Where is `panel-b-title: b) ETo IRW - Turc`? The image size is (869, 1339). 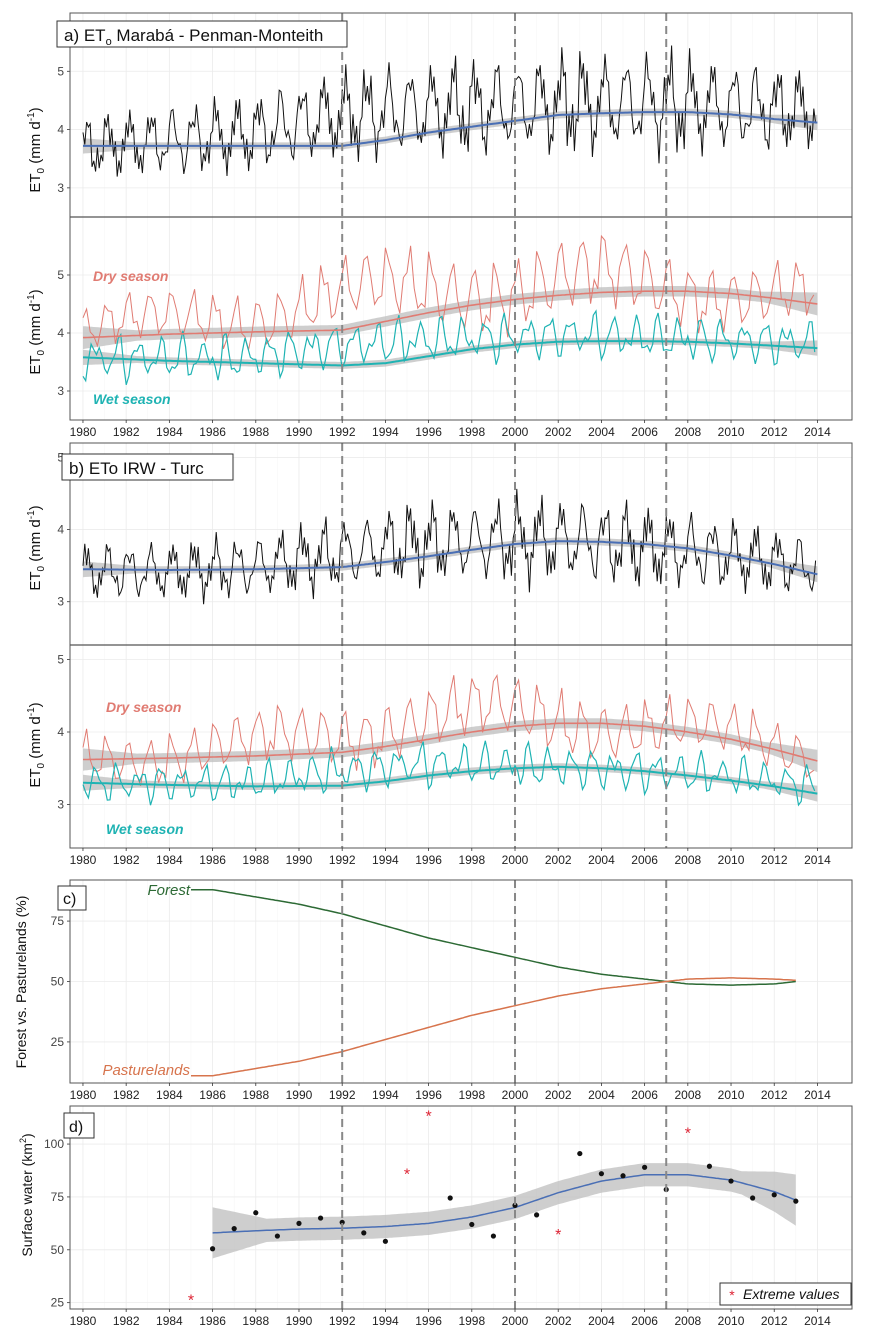 panel-b-title: b) ETo IRW - Turc is located at coordinates (136, 468).